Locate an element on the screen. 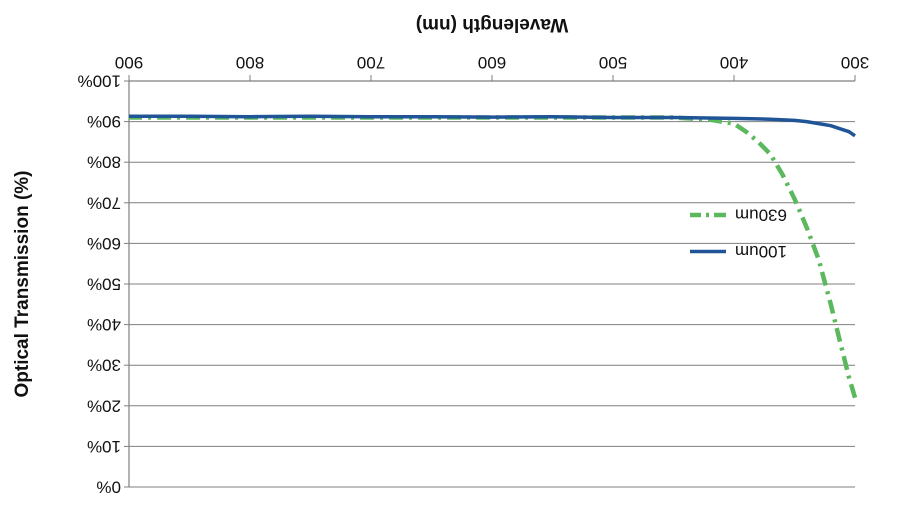 The height and width of the screenshot is (527, 898). legend: 100um 630um is located at coordinates (738, 233).